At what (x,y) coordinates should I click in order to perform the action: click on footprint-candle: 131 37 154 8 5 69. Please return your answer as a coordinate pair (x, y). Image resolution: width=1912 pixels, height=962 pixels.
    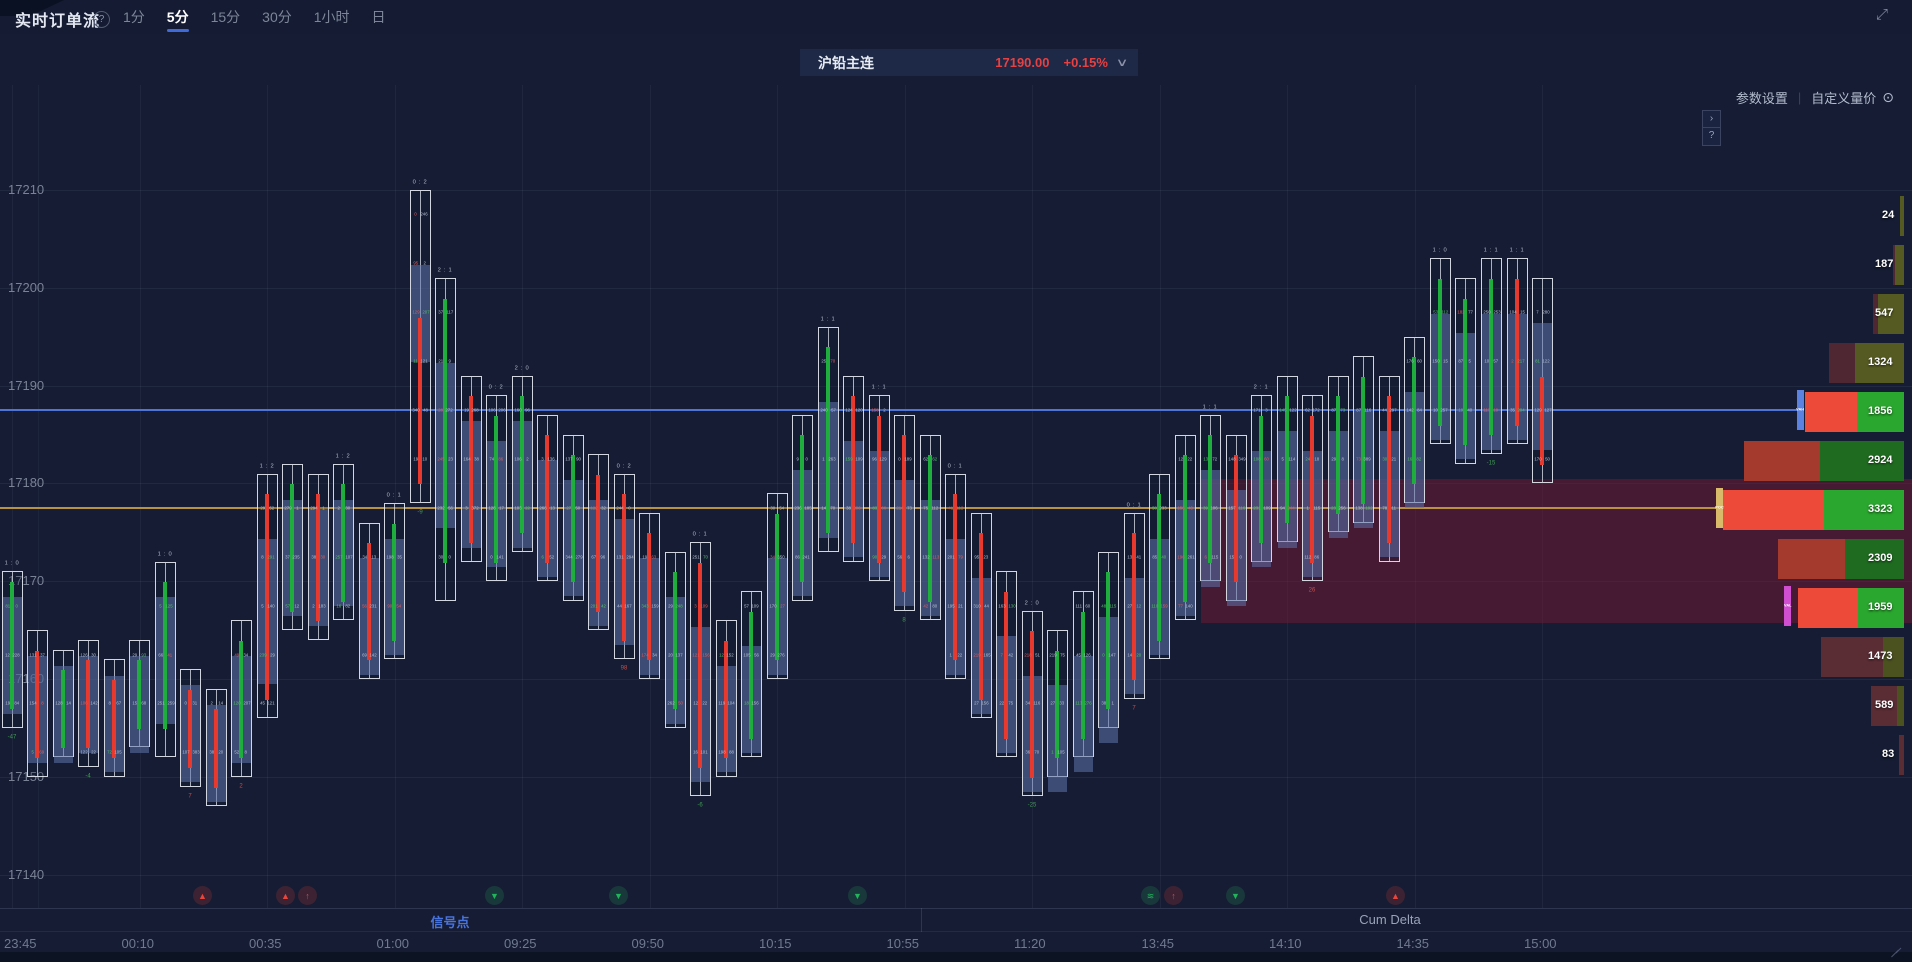
    Looking at the image, I should click on (37, 703).